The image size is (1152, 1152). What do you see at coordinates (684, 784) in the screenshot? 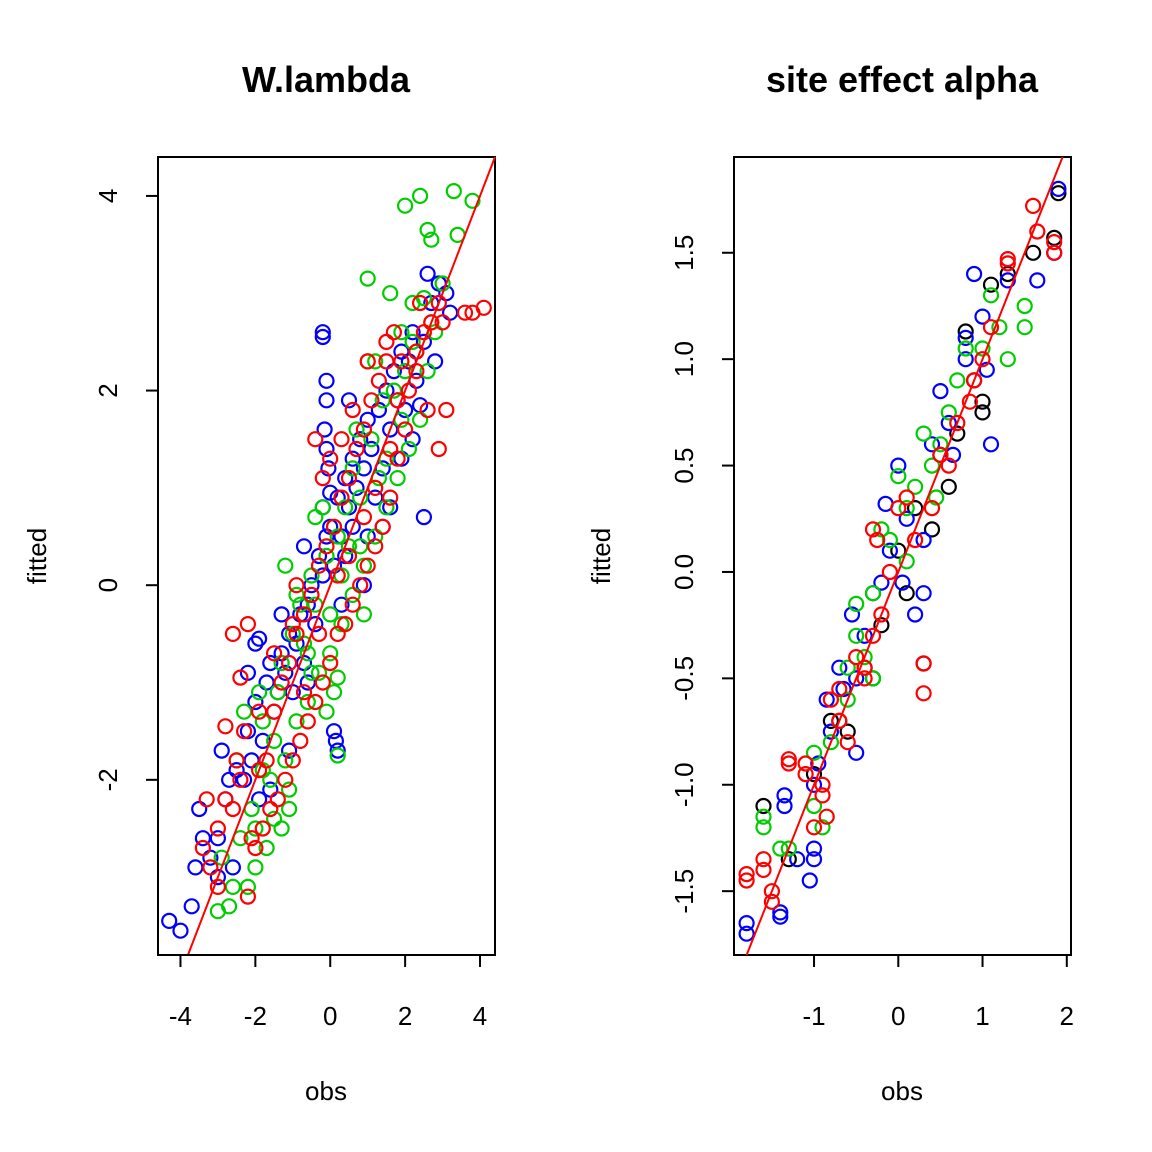
I see `right-y-tick-label: -1.0` at bounding box center [684, 784].